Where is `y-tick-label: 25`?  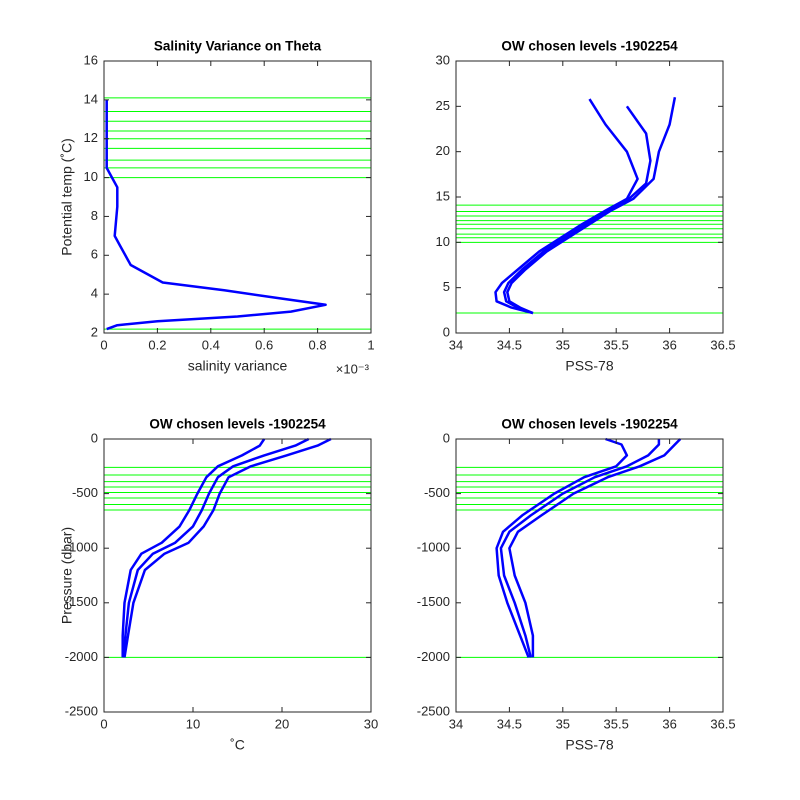 y-tick-label: 25 is located at coordinates (443, 105).